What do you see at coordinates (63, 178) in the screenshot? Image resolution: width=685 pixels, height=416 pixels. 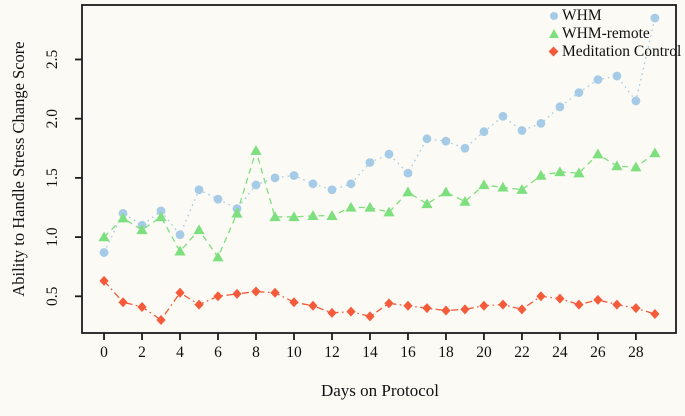 I see `y-axis: 0.5 1.0 1.5 2.0 2.5` at bounding box center [63, 178].